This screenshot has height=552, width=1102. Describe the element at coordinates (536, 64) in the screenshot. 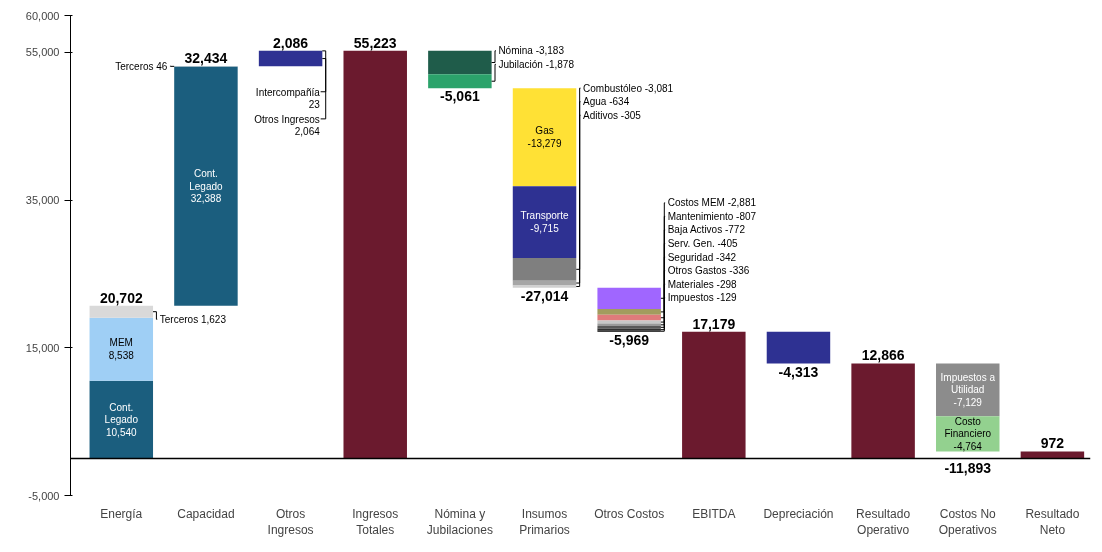

I see `text: Jubilación -1,878` at that location.